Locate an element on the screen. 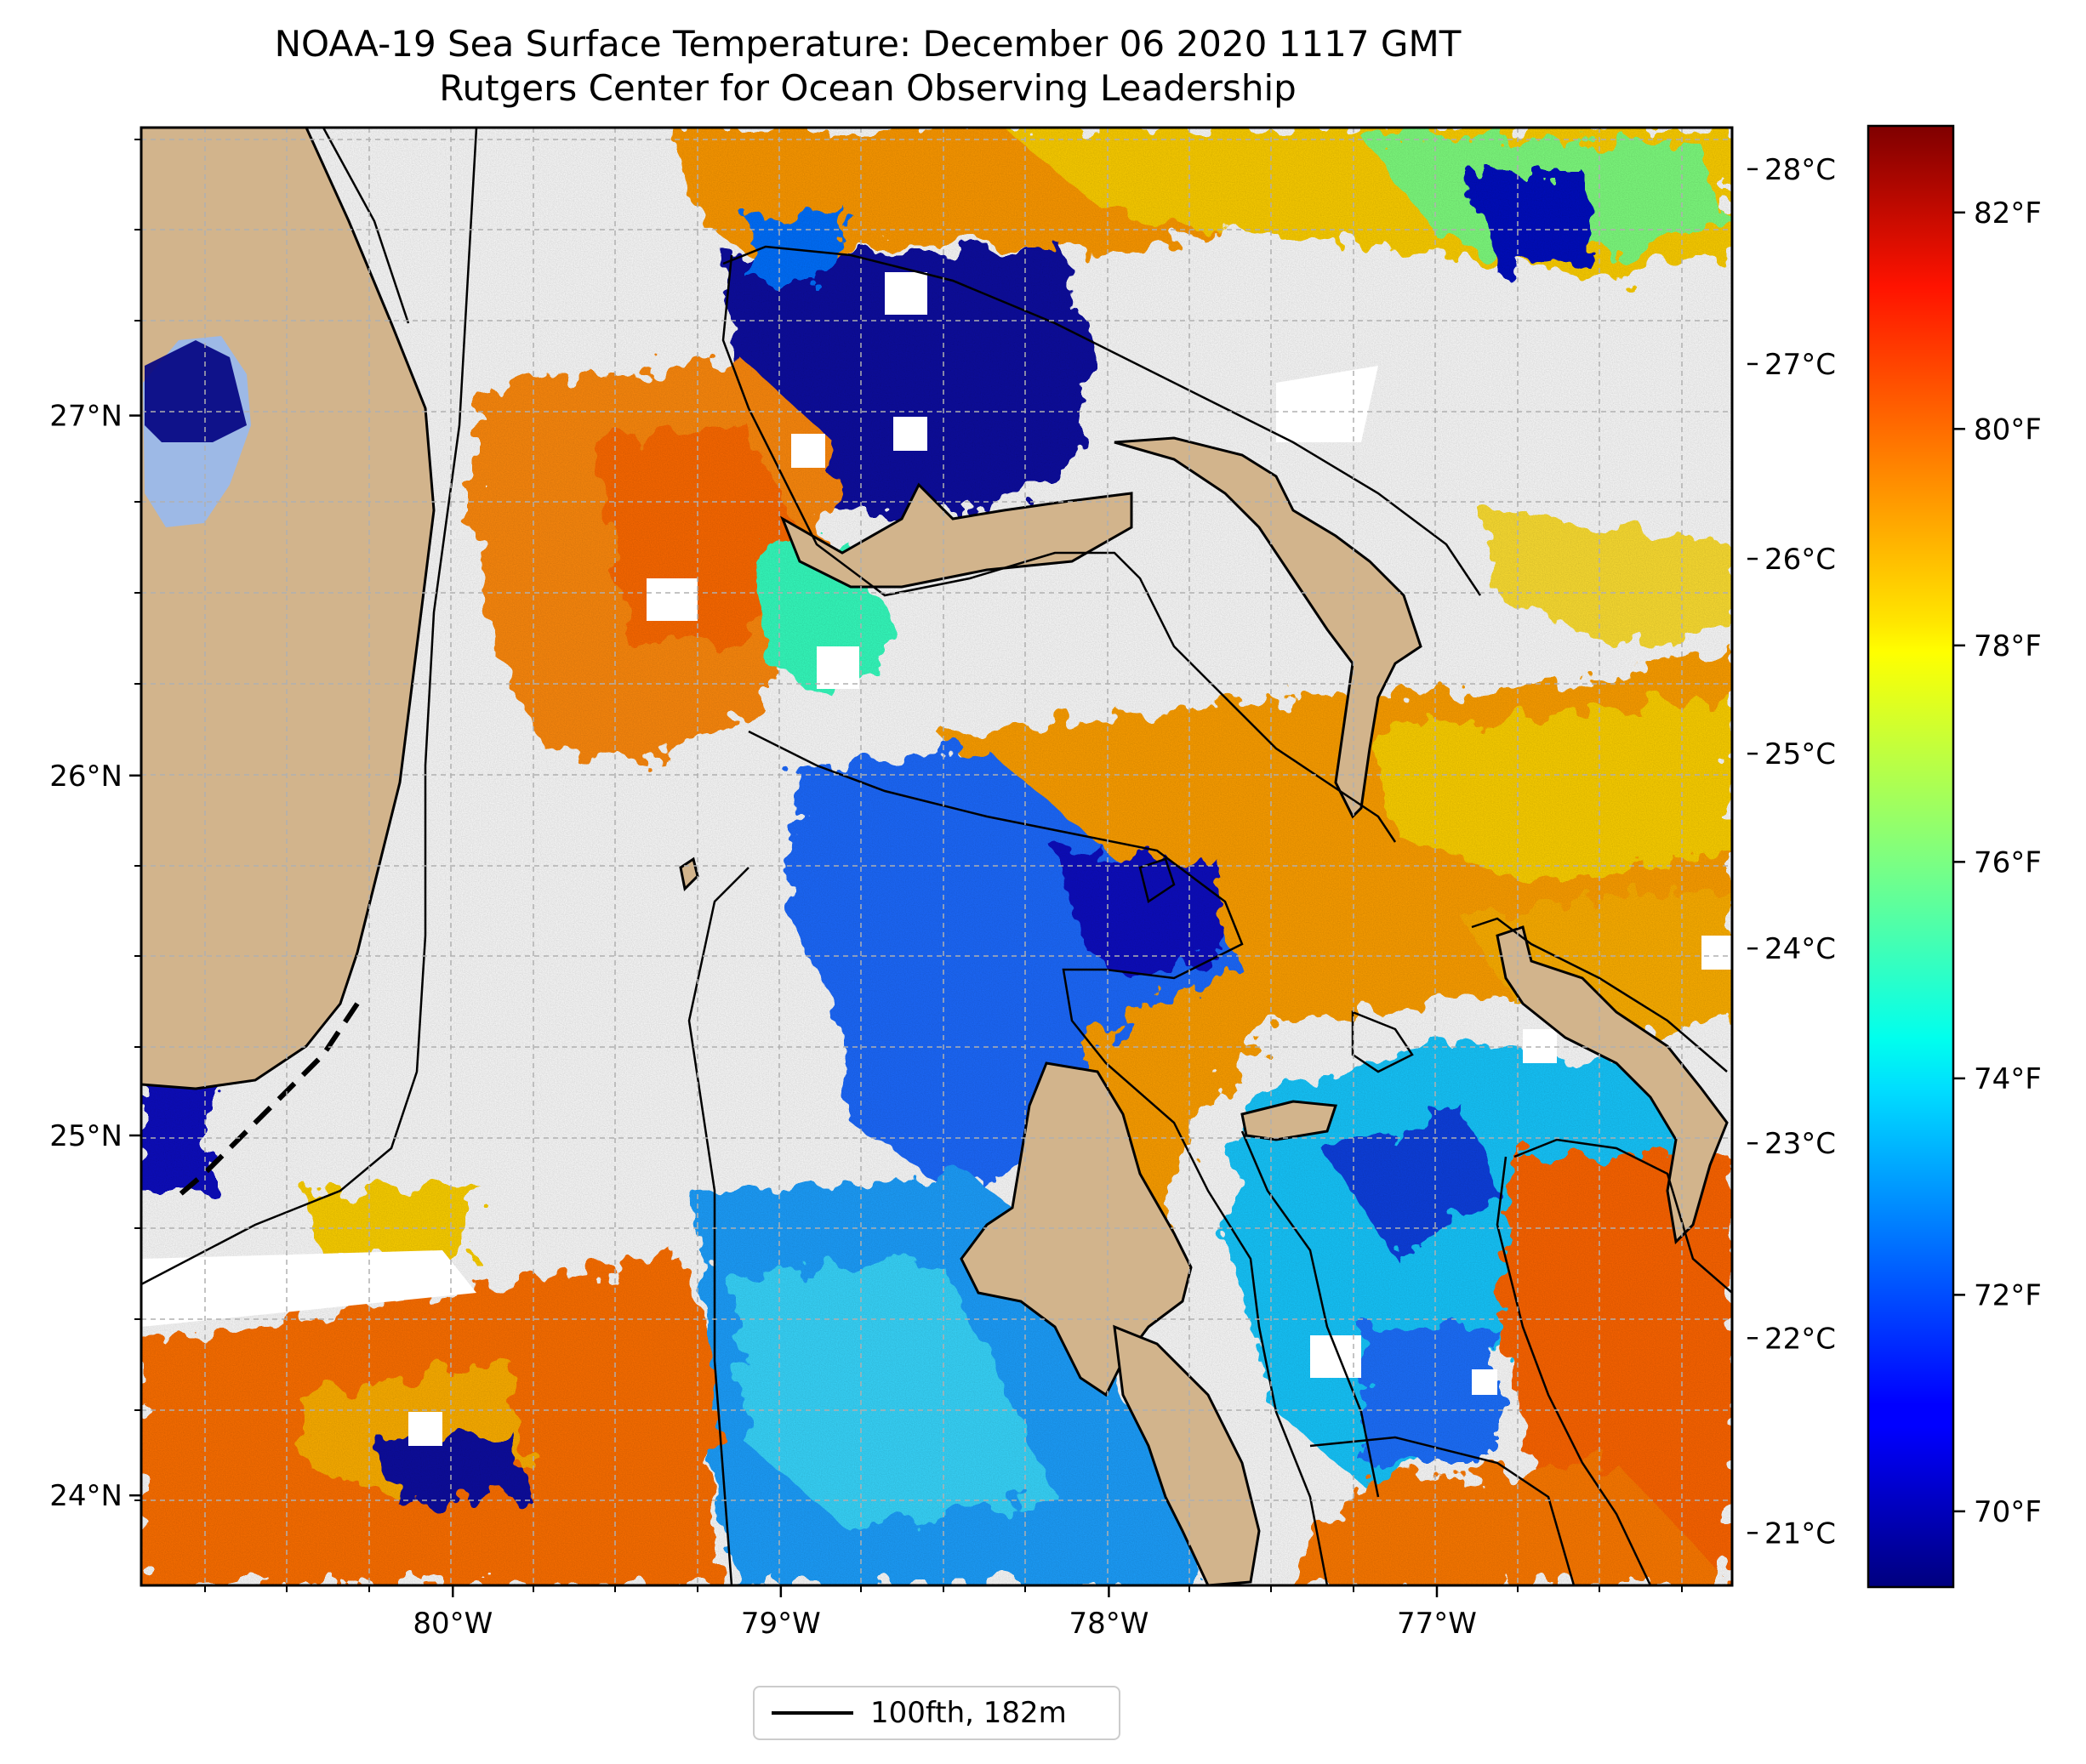 This screenshot has height=1764, width=2086. lat-tick-label: 24°N is located at coordinates (86, 1496).